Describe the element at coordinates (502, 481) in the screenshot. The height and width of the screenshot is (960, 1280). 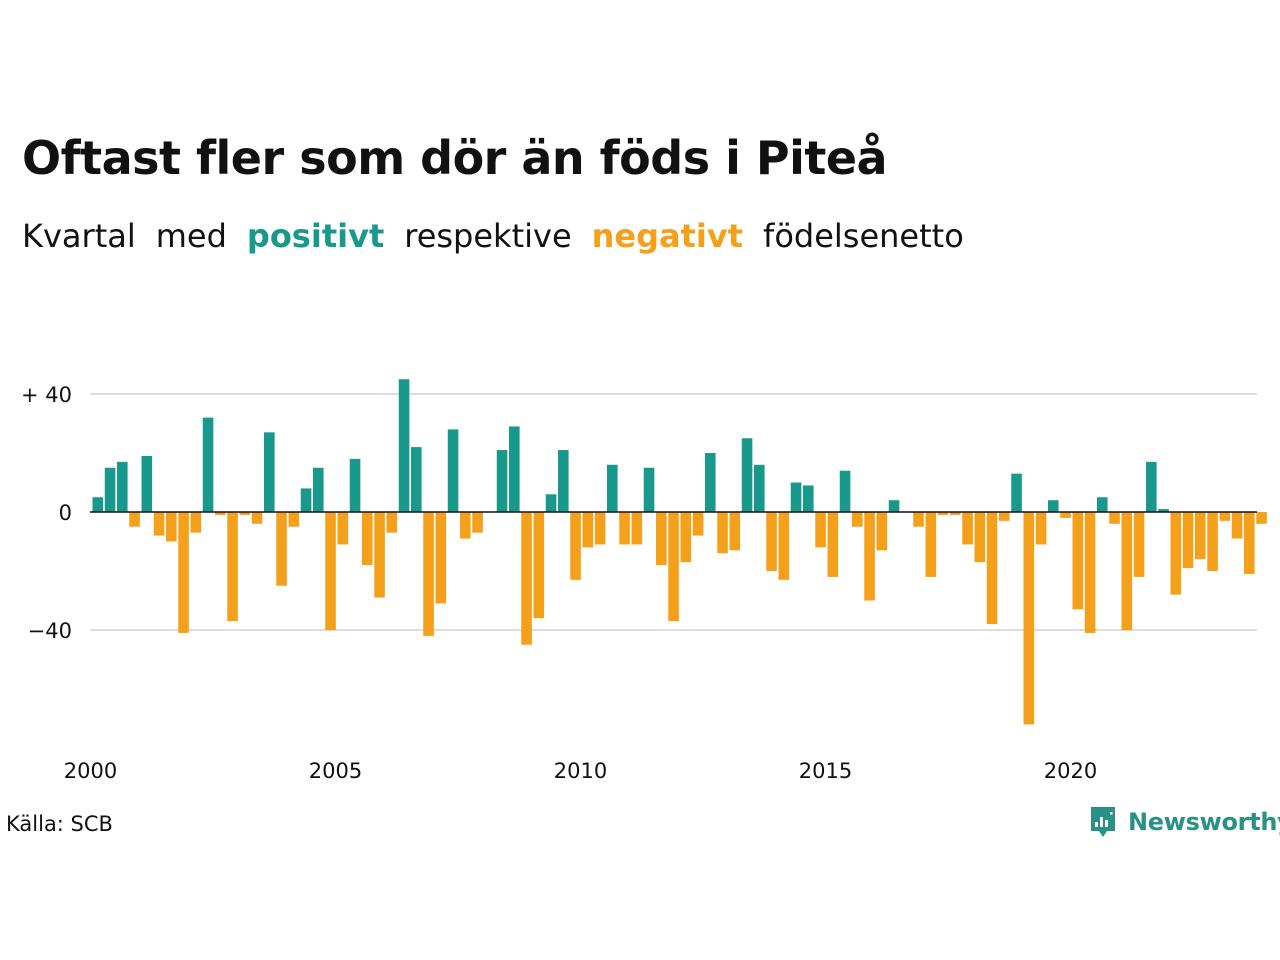
I see `bar-q34` at that location.